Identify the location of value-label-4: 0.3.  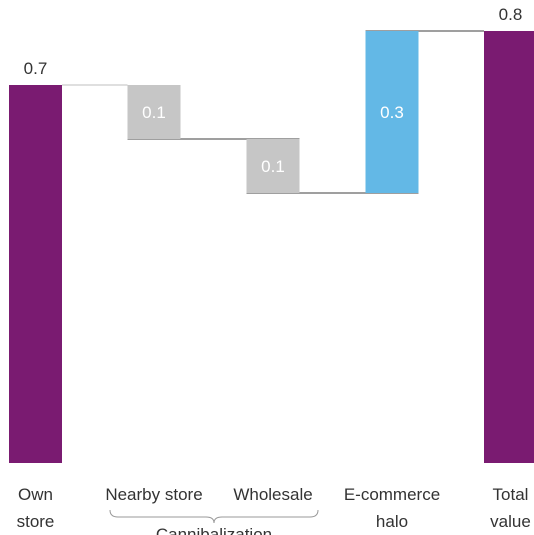
(392, 112).